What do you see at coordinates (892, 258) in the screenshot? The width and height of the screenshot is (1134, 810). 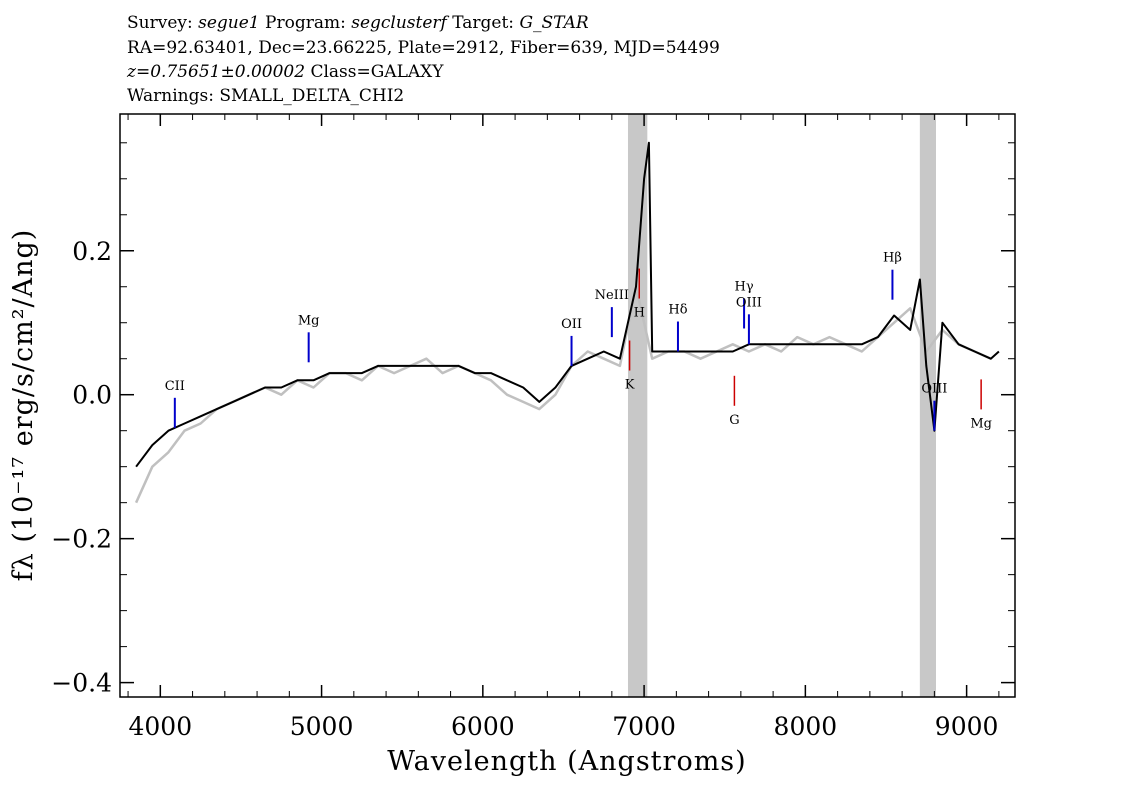 I see `emission-label-7: Hβ` at bounding box center [892, 258].